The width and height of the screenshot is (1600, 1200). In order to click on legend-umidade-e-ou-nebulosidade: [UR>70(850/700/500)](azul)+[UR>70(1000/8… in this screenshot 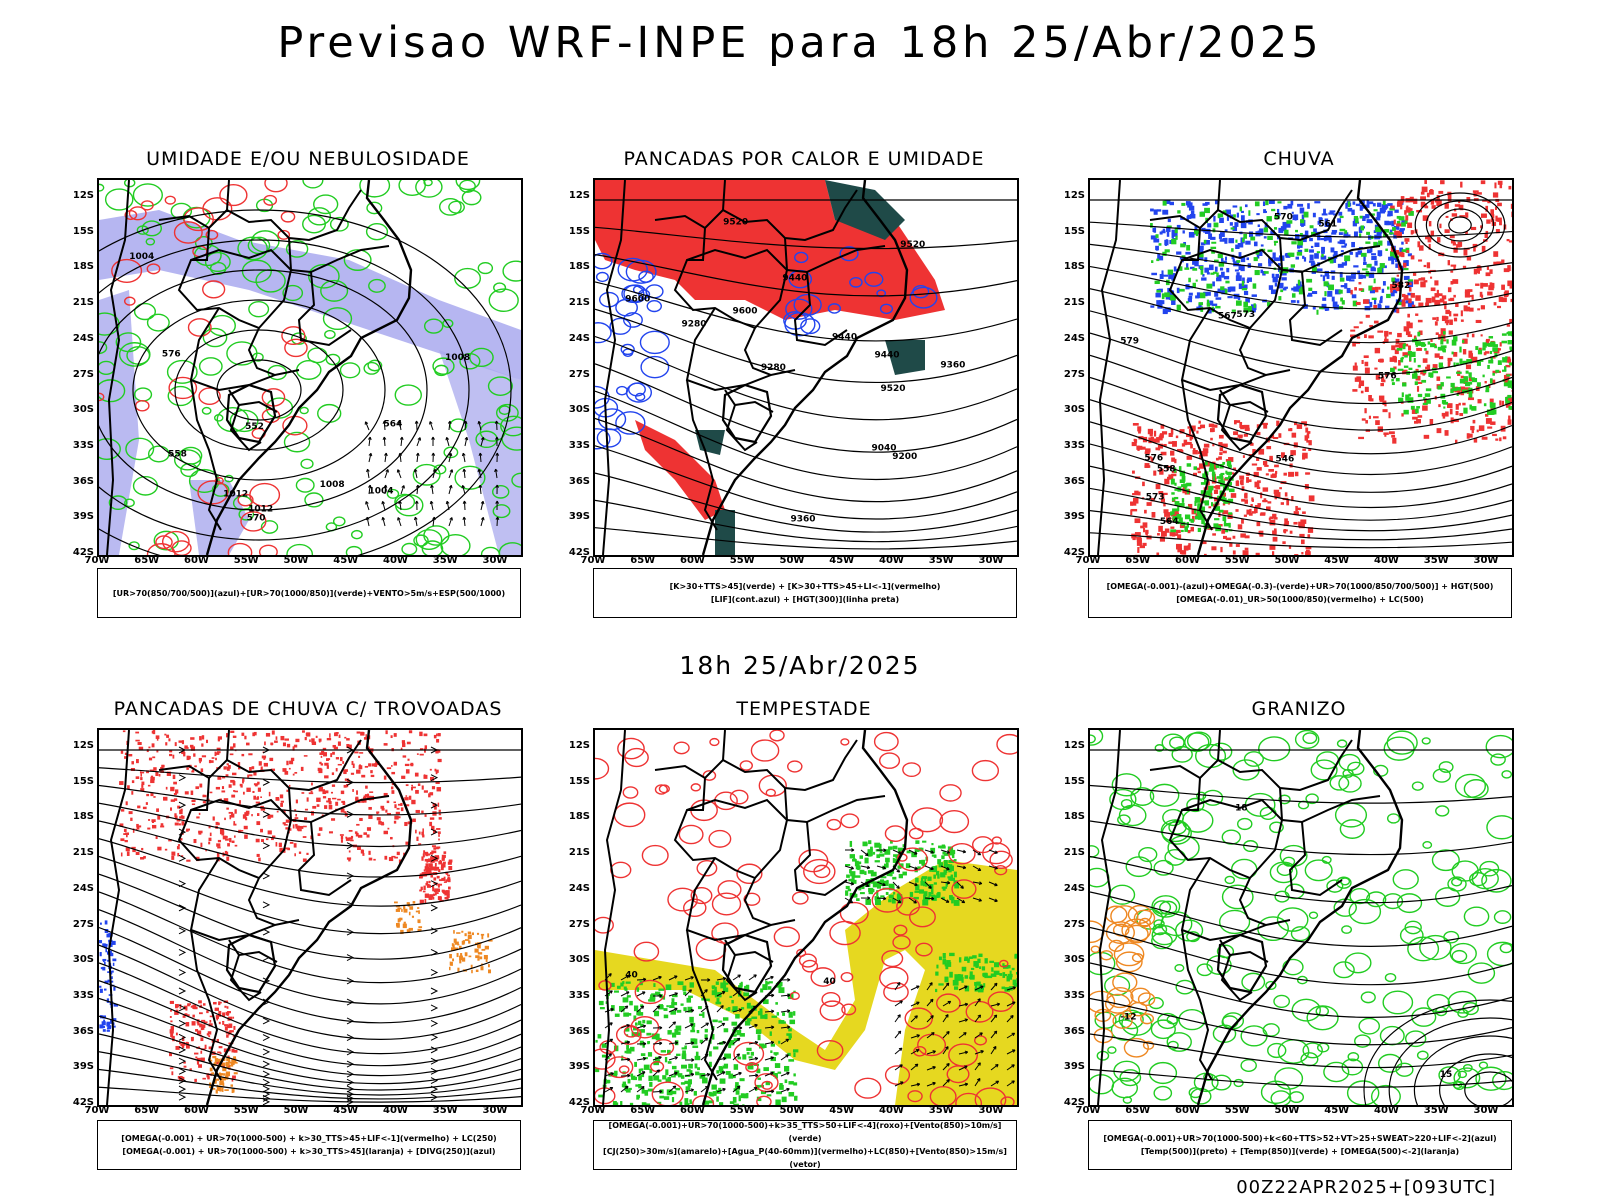, I will do `click(309, 593)`.